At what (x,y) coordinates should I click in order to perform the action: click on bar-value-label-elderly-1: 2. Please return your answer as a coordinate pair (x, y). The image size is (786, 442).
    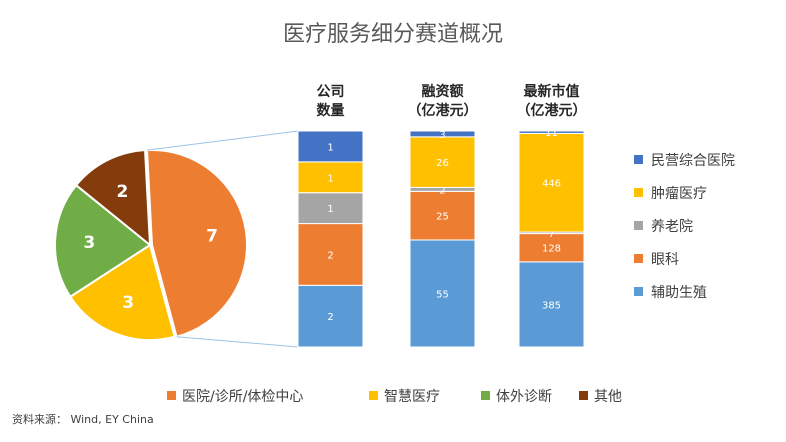
    Looking at the image, I should click on (442, 190).